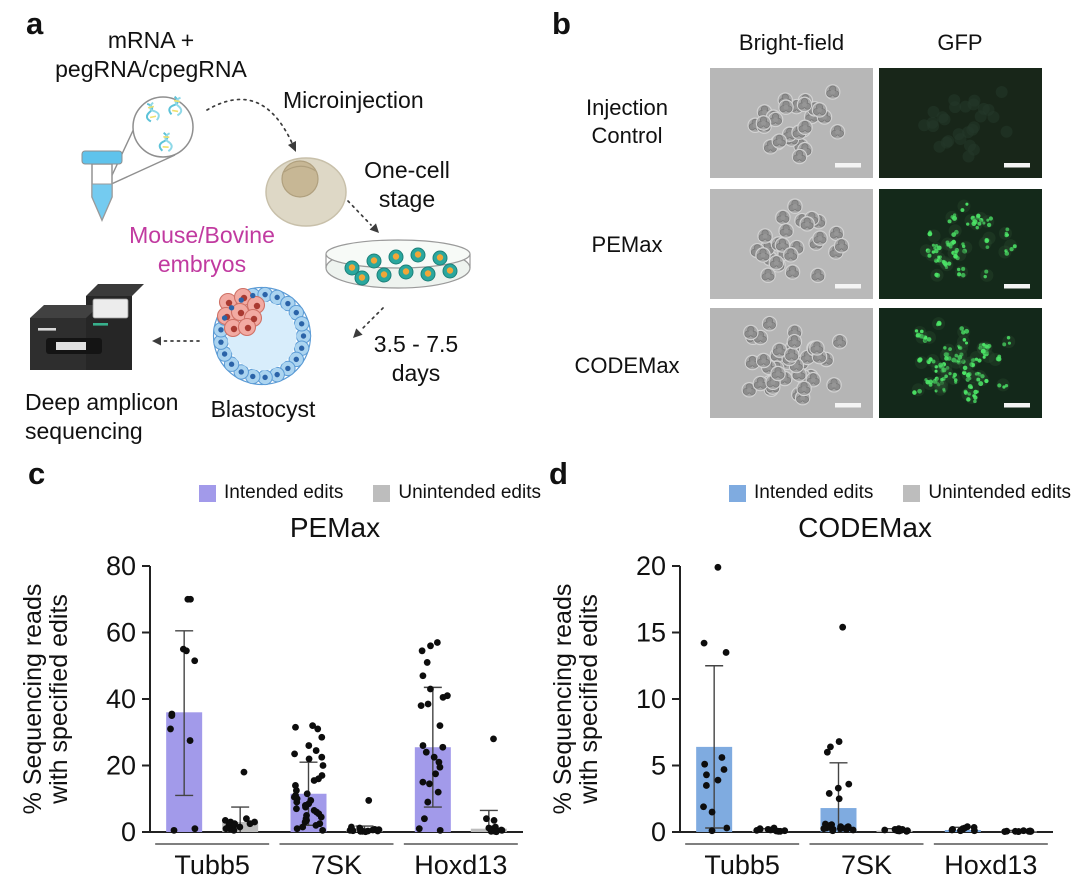  I want to click on culture-days-label: 3.5 - 7.5 days, so click(416, 359).